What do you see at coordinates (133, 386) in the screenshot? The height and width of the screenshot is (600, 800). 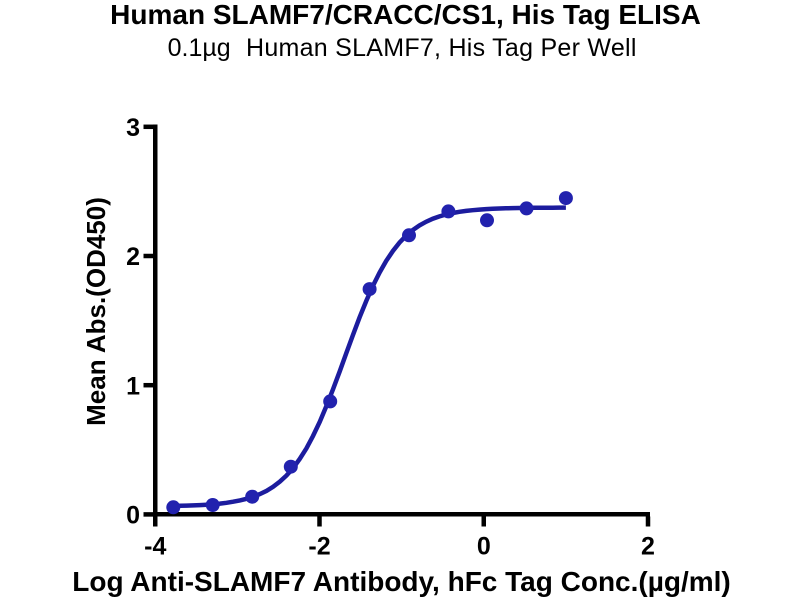 I see `svg-text: 1` at bounding box center [133, 386].